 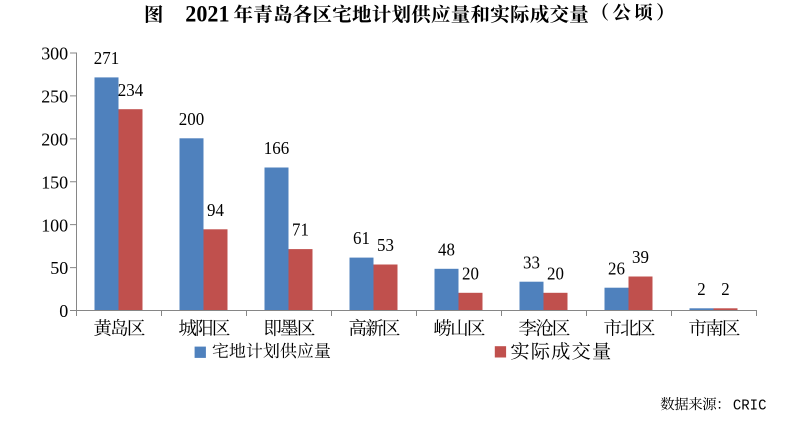 I want to click on svg-text: 39, so click(x=640, y=257).